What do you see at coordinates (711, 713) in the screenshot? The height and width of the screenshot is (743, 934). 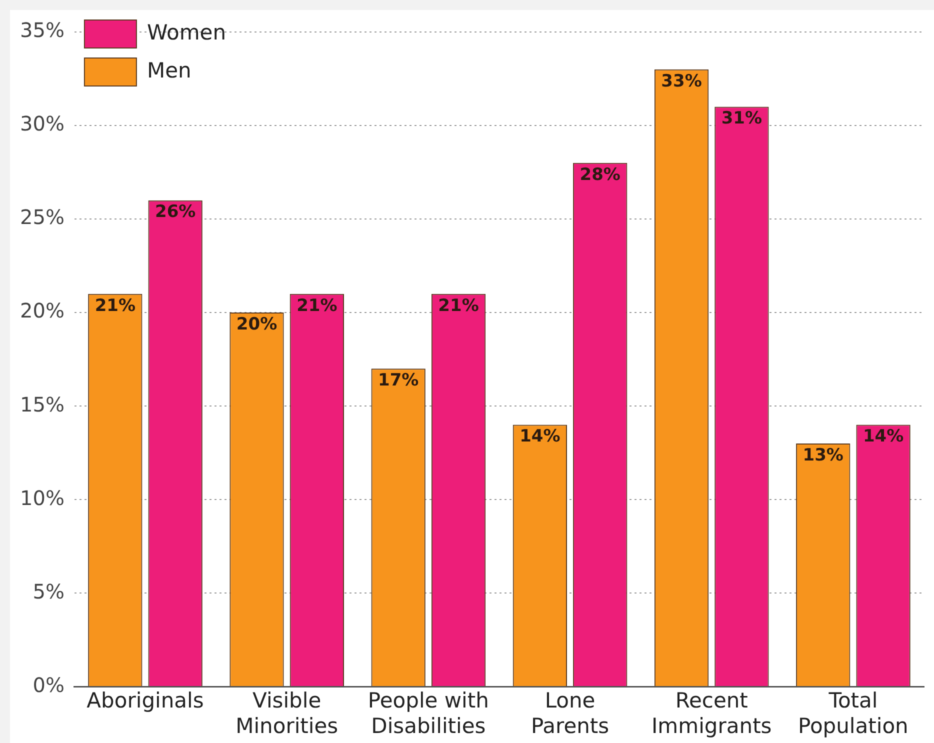 I see `x-tick-label: Recent Immigrants` at bounding box center [711, 713].